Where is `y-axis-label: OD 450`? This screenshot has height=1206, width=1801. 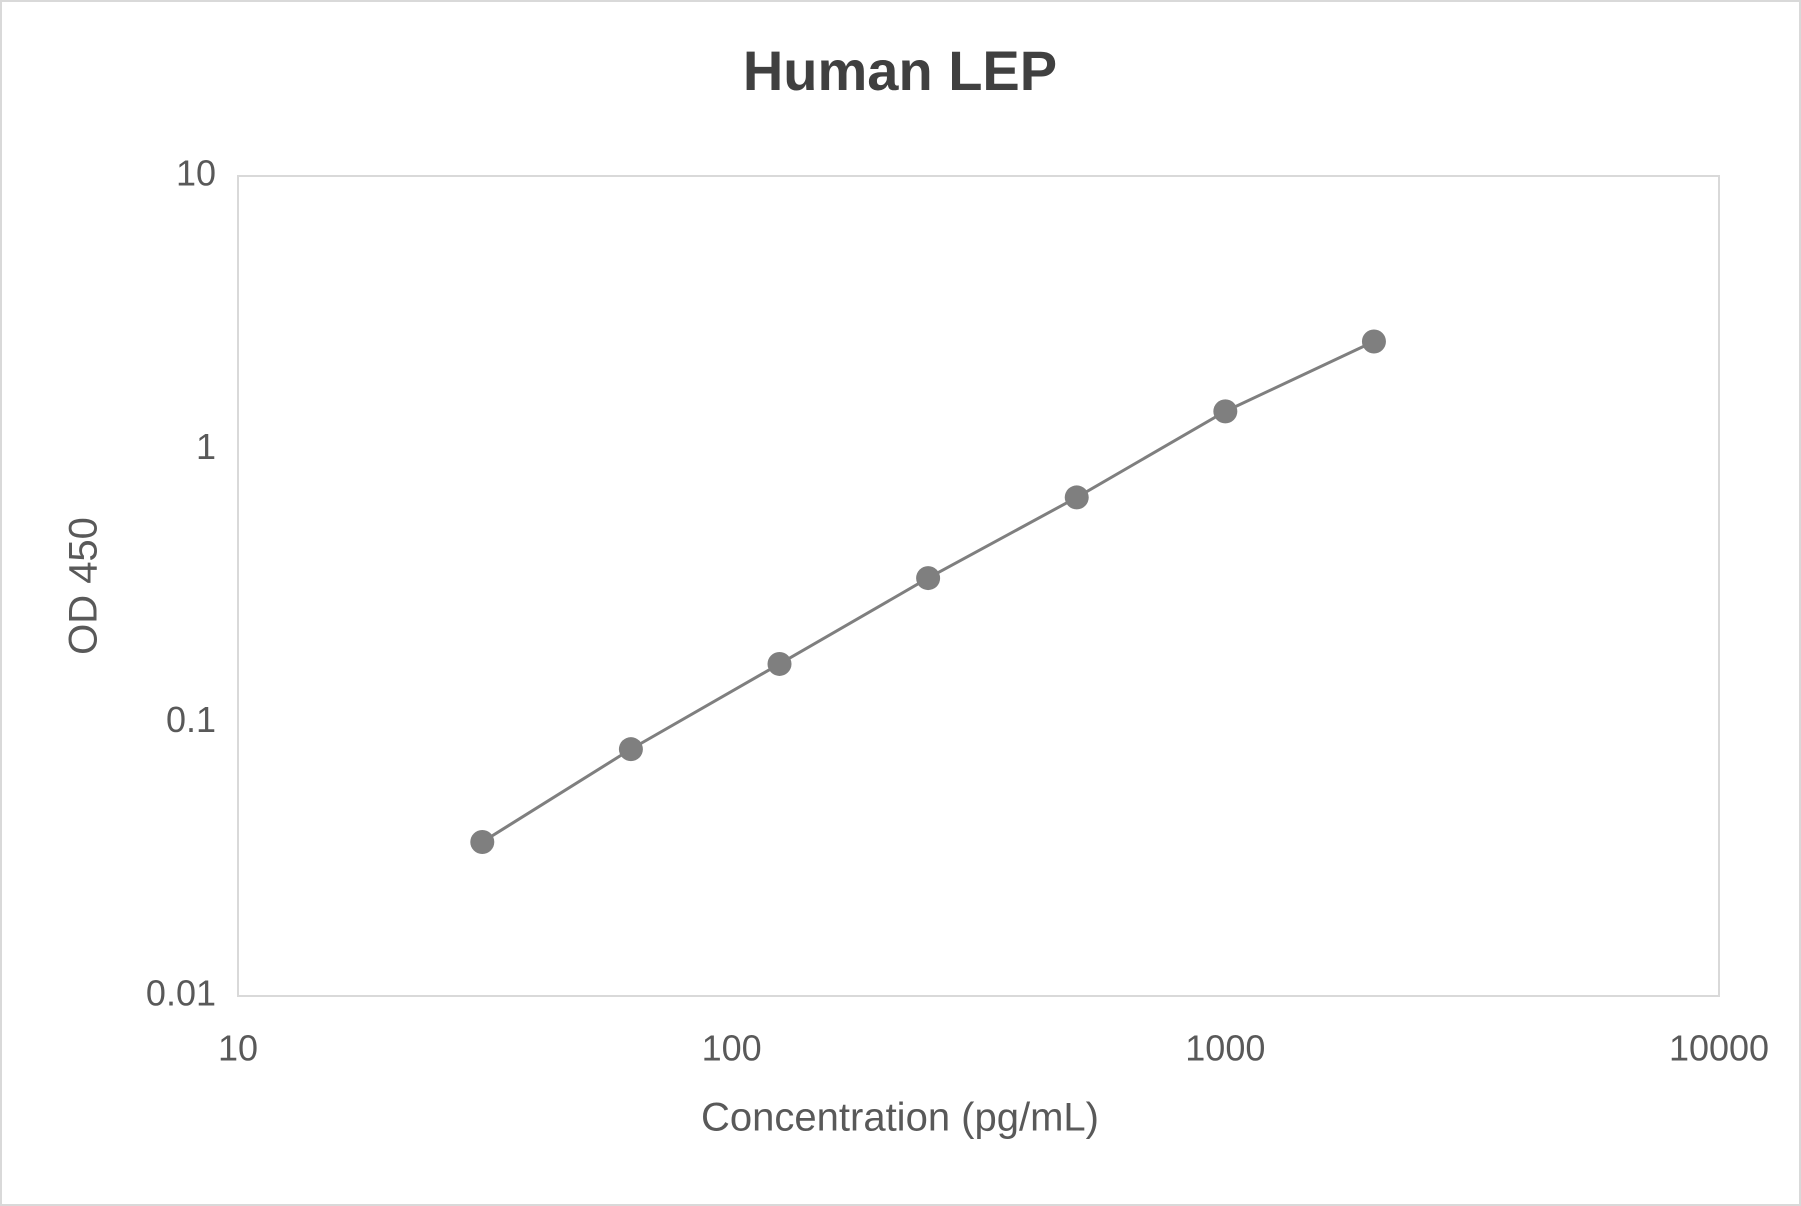
y-axis-label: OD 450 is located at coordinates (84, 586).